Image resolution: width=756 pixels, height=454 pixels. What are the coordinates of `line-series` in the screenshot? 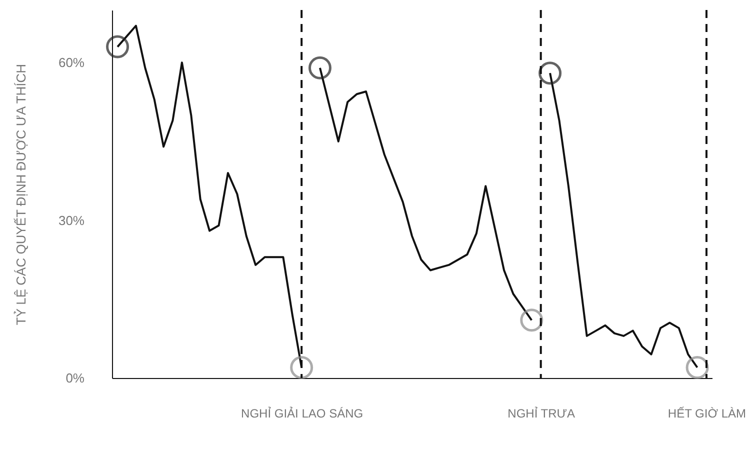 It's located at (623, 220).